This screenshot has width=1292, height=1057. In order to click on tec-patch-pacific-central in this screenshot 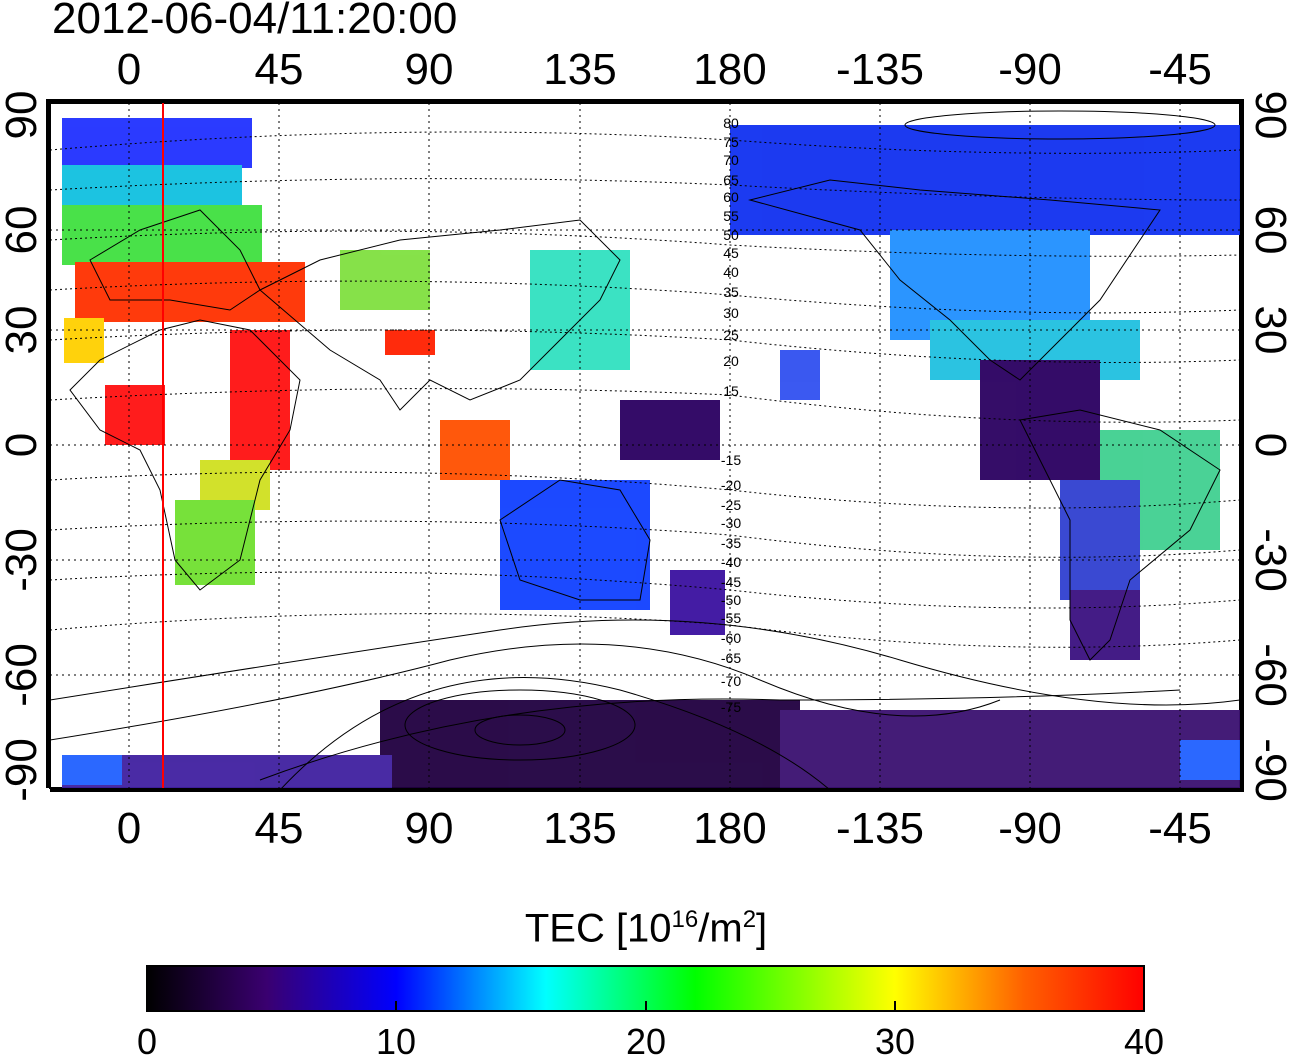, I will do `click(800, 375)`.